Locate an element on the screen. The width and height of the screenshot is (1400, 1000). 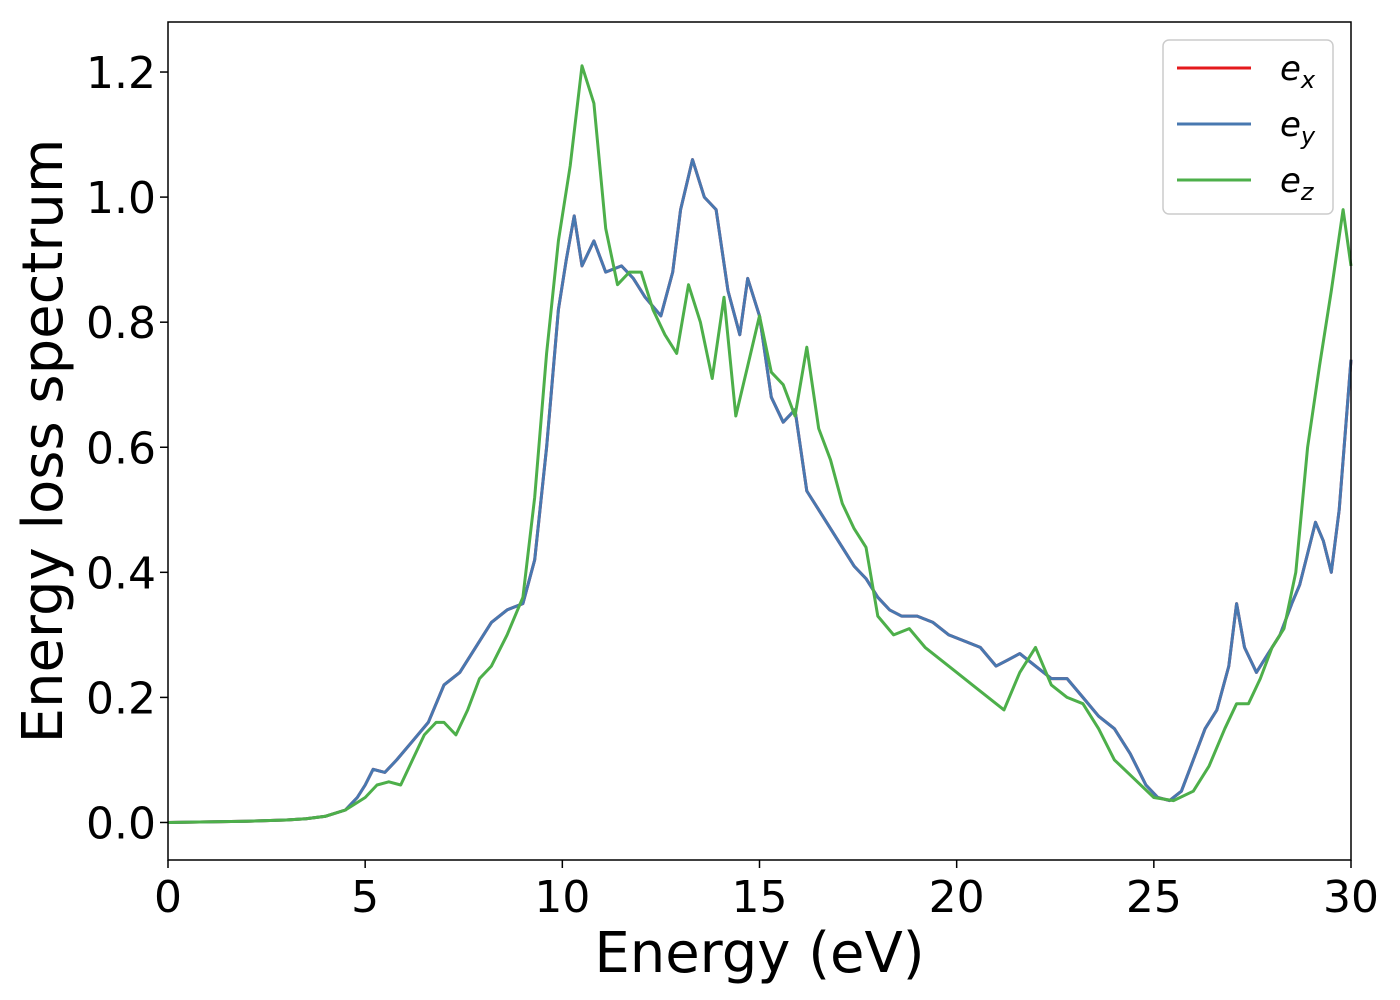
x-tick-label: 0 is located at coordinates (168, 897).